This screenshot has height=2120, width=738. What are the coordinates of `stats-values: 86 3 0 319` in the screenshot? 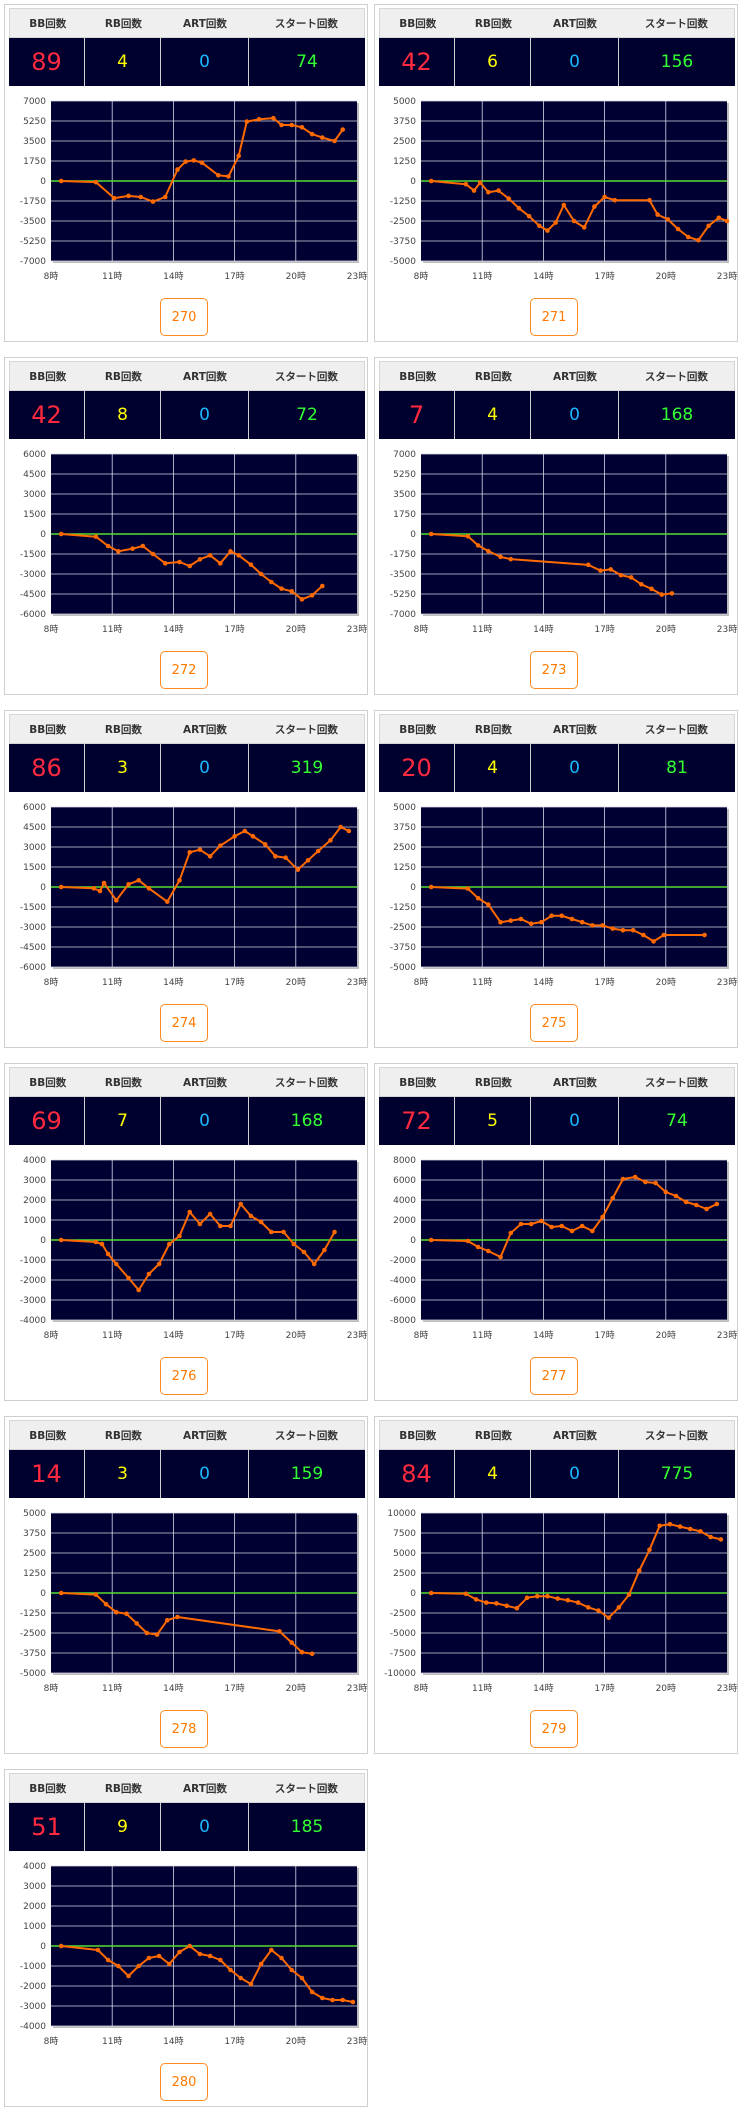 It's located at (187, 768).